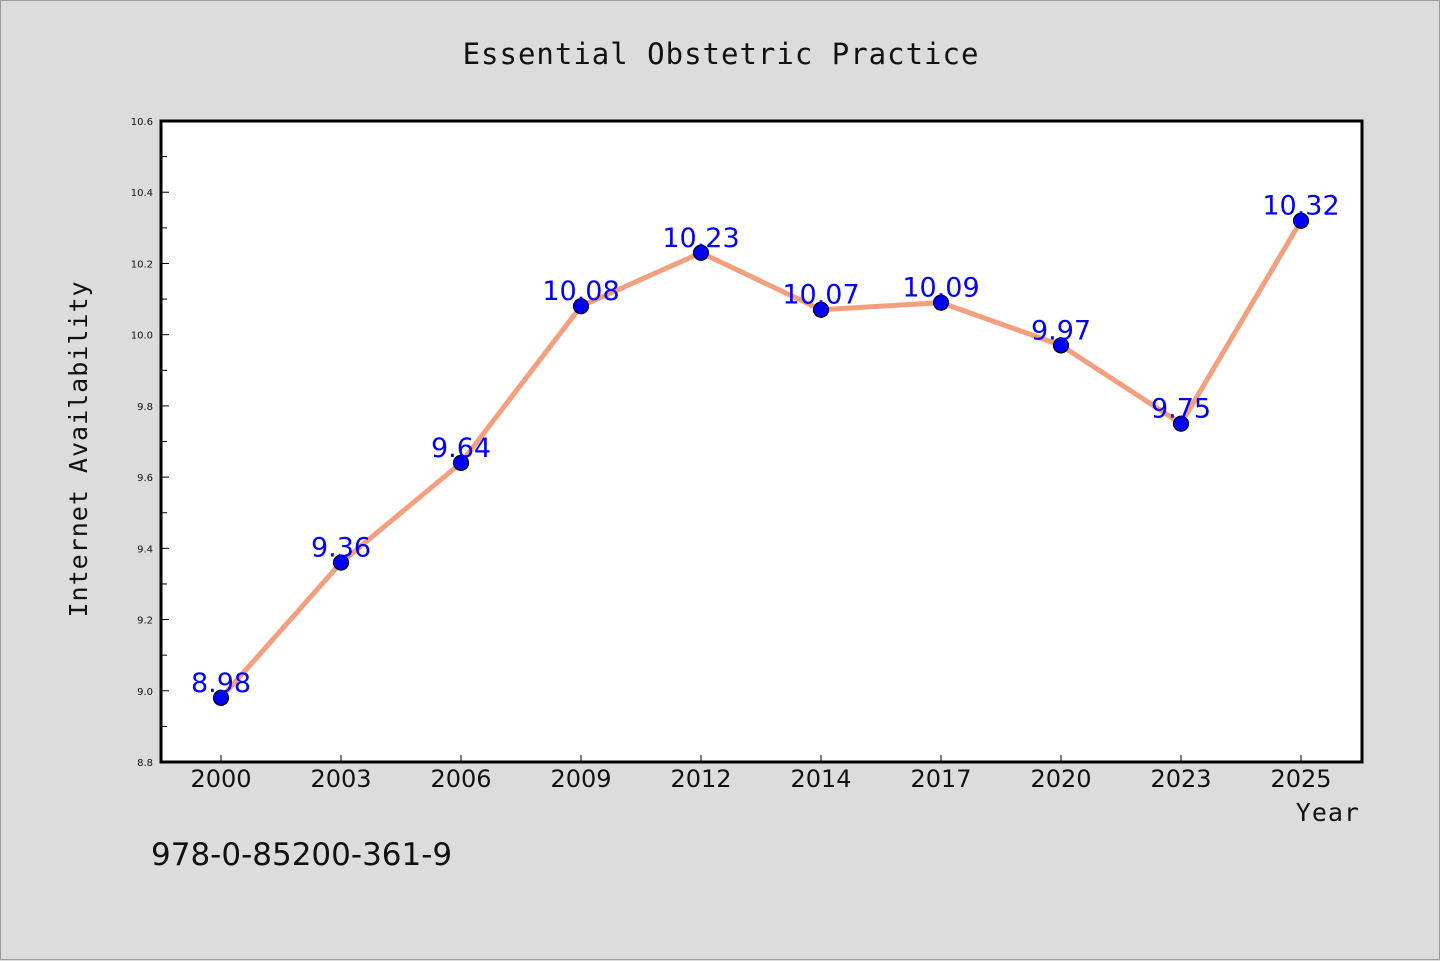  What do you see at coordinates (341, 548) in the screenshot?
I see `data-label: 9.36` at bounding box center [341, 548].